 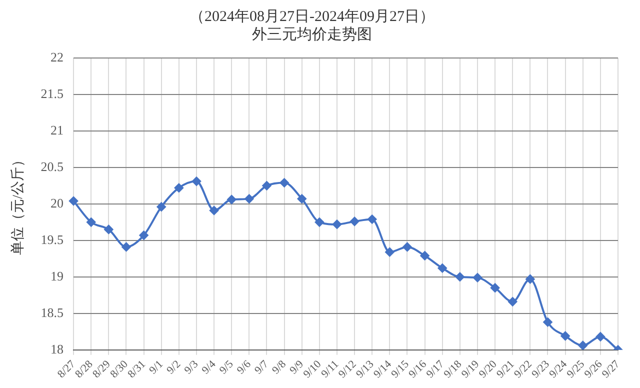 I want to click on y-tick-label: 21.5, so click(x=52, y=93).